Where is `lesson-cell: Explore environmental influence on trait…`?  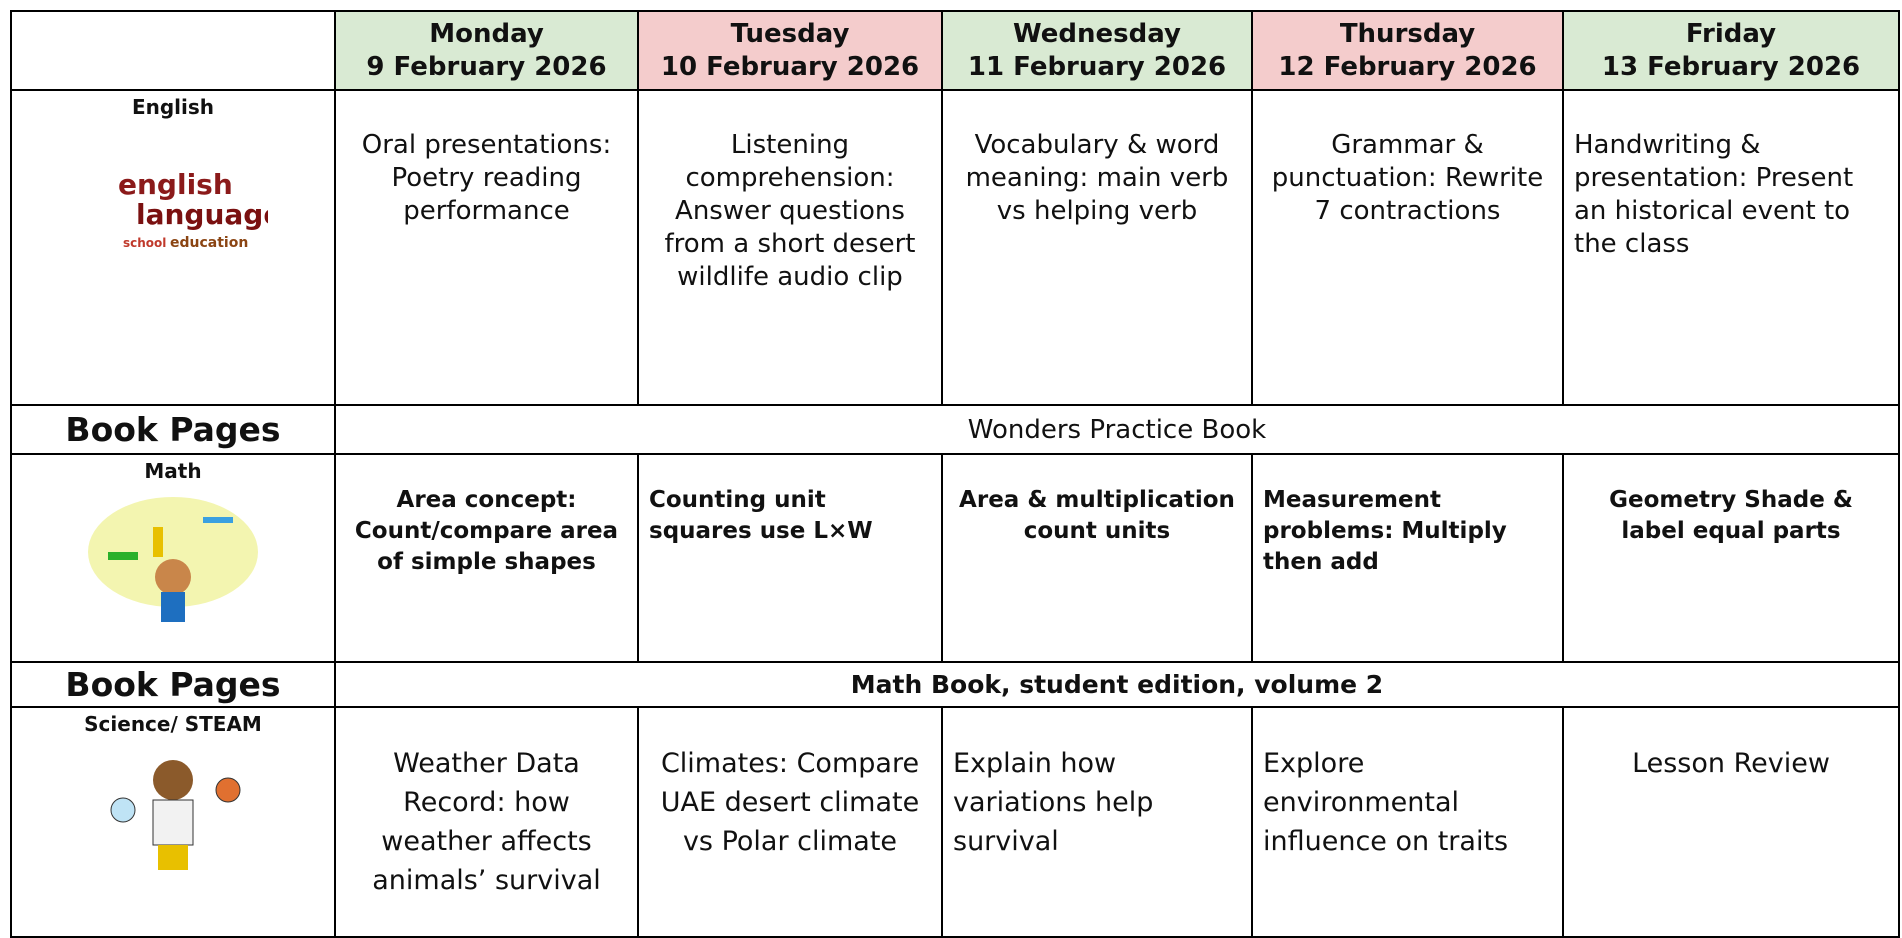
lesson-cell: Explore environmental influence on trait… is located at coordinates (1407, 822).